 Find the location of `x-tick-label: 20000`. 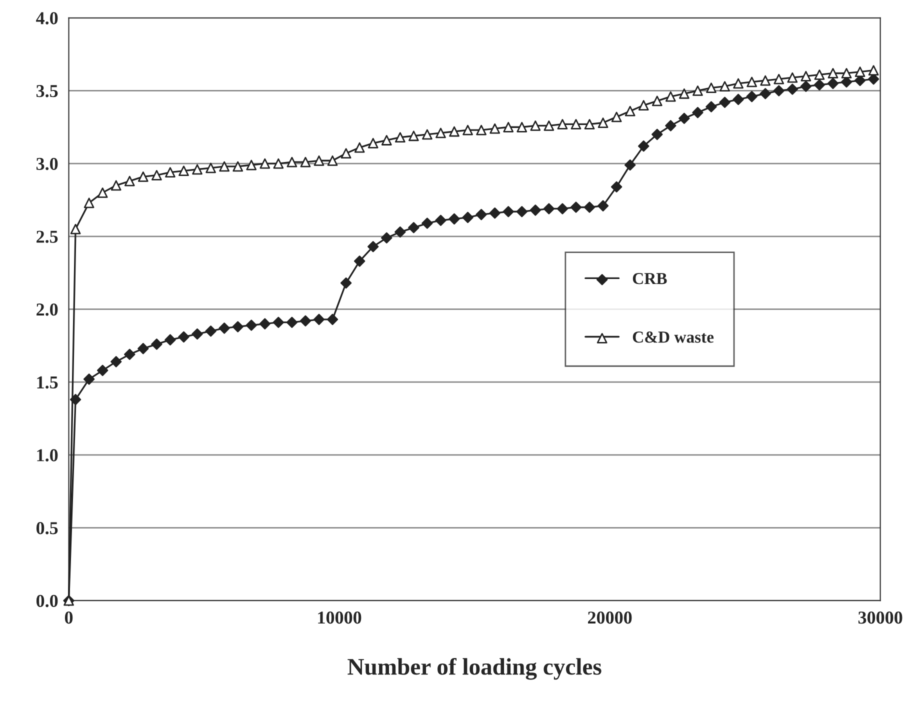

x-tick-label: 20000 is located at coordinates (610, 618).